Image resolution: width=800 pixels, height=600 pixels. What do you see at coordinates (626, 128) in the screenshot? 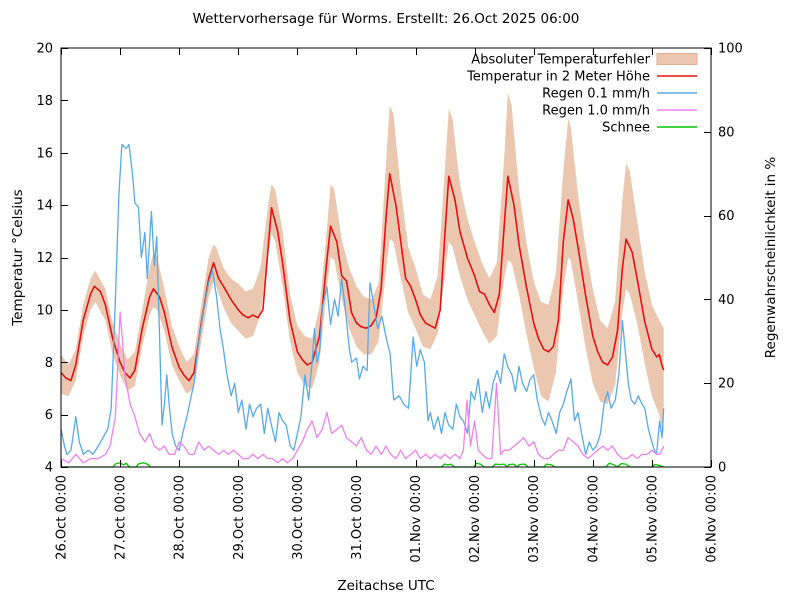
I see `legend-label: Schnee` at bounding box center [626, 128].